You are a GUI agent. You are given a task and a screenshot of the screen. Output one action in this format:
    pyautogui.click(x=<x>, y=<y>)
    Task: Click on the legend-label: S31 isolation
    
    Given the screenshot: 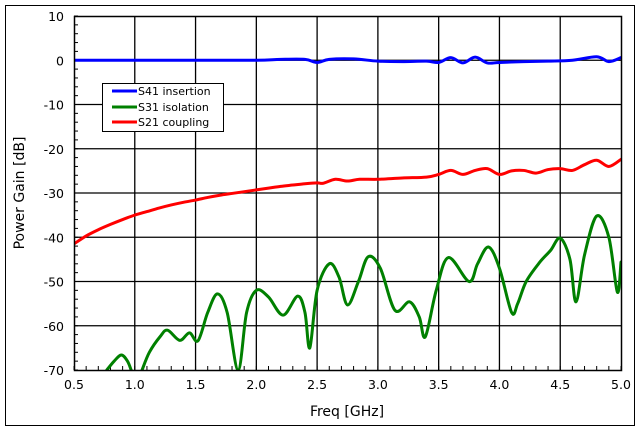 What is the action you would take?
    pyautogui.click(x=173, y=107)
    